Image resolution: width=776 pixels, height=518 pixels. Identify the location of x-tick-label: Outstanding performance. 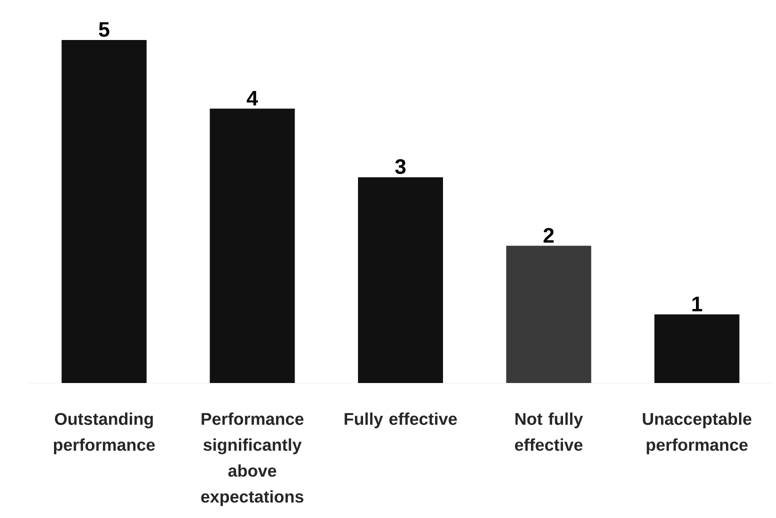
(104, 433).